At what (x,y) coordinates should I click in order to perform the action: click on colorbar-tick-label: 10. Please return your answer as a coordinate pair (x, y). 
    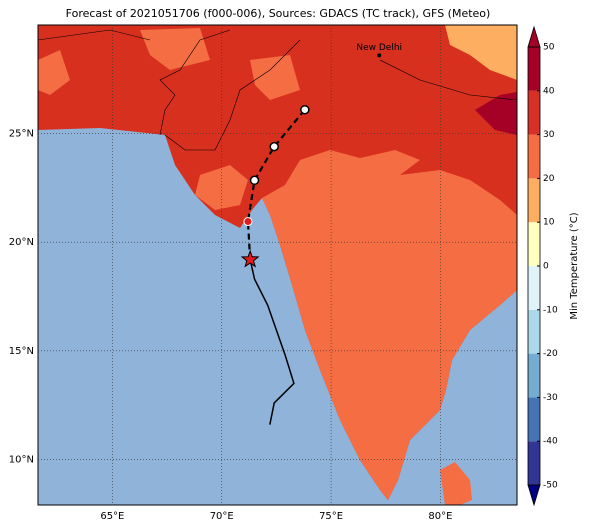
    Looking at the image, I should click on (549, 223).